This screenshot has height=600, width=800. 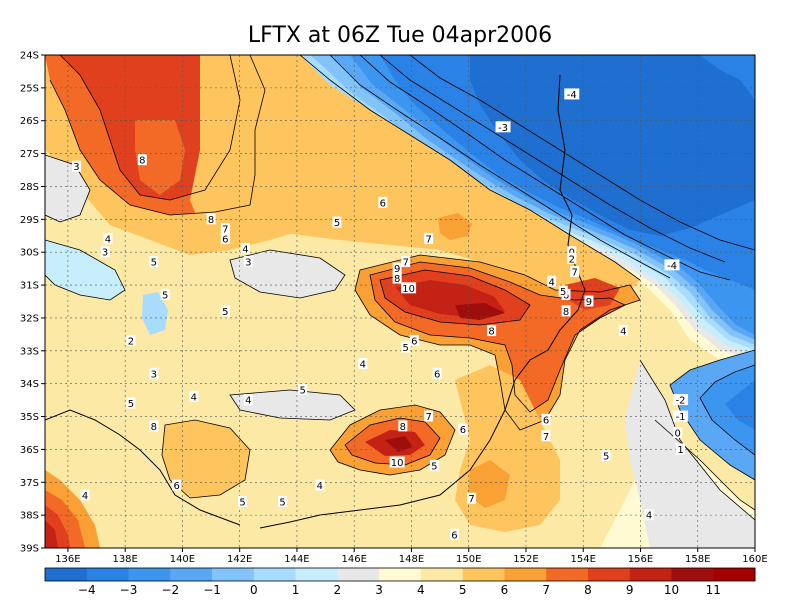 What do you see at coordinates (583, 559) in the screenshot?
I see `x-tick-label: 154E` at bounding box center [583, 559].